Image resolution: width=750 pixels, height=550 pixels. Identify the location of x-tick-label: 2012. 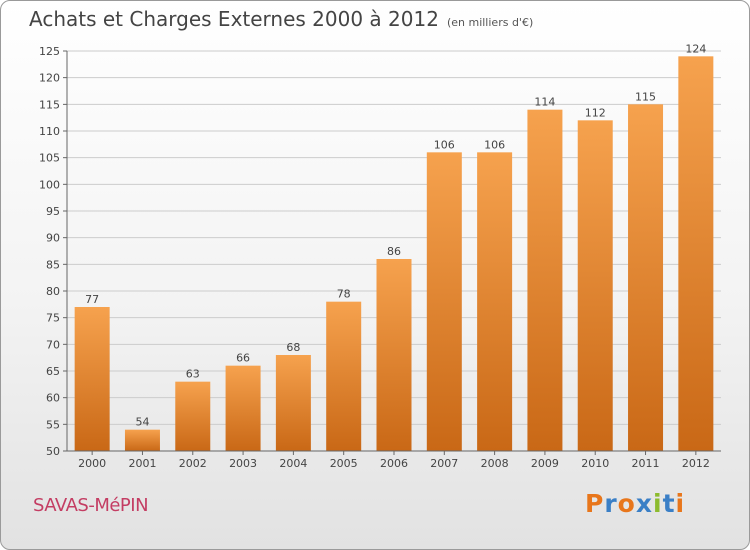
(696, 463).